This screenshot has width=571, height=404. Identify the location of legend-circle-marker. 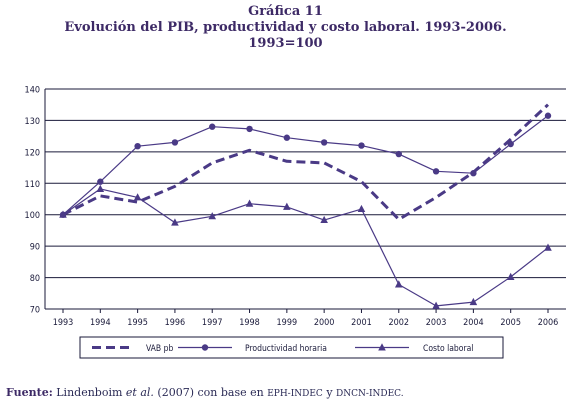
(205, 347).